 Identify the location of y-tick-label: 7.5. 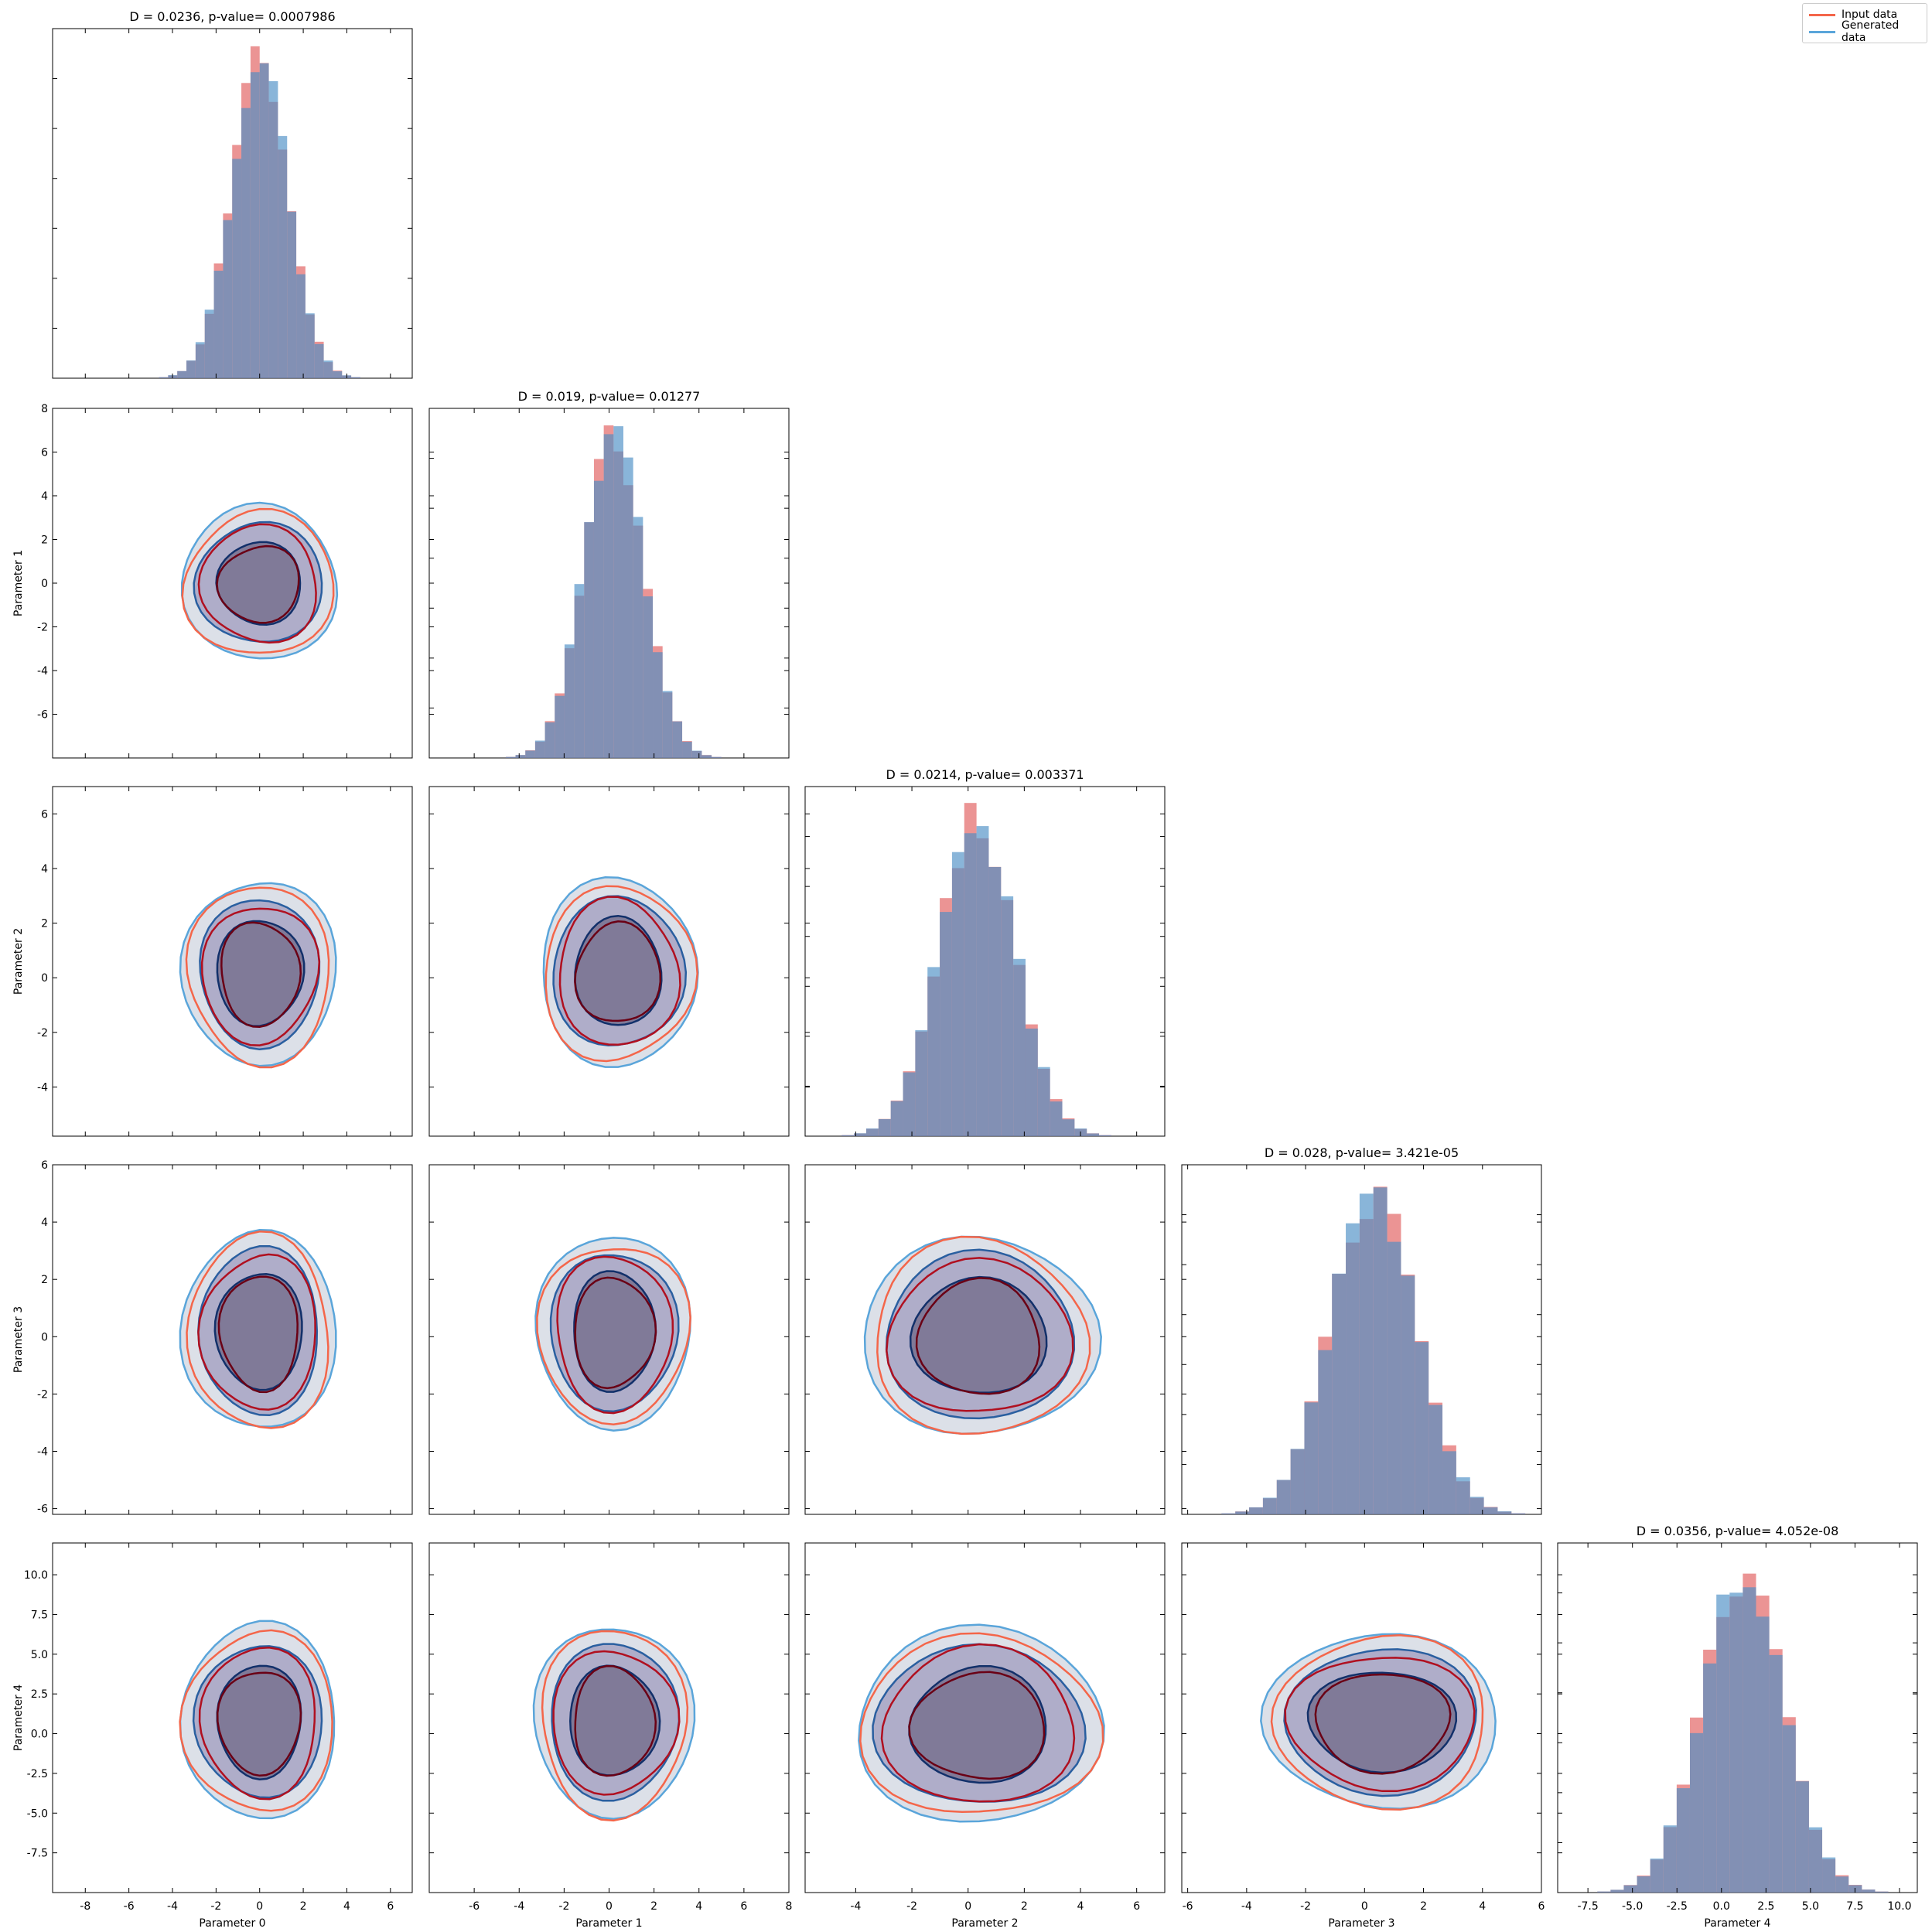
(39, 1615).